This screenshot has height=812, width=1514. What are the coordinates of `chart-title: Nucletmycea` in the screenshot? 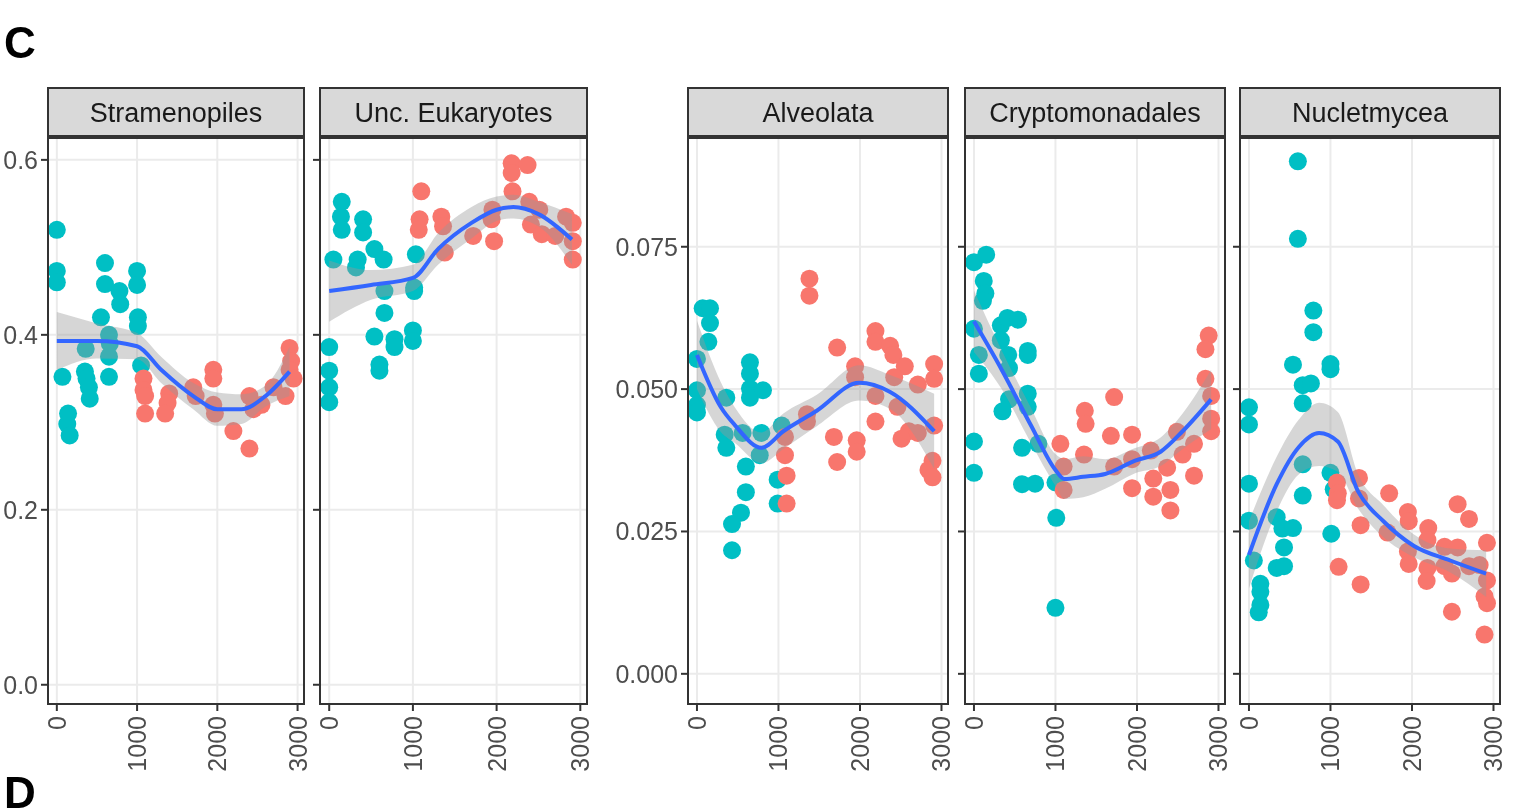 It's located at (1370, 113).